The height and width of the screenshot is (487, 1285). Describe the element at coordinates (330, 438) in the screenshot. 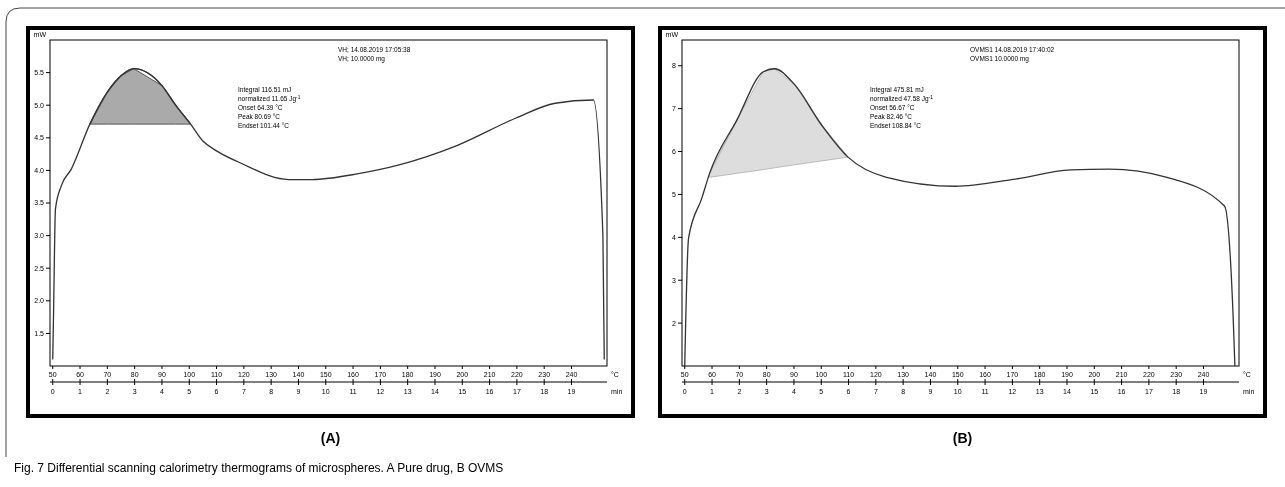

I see `text: (A)` at that location.